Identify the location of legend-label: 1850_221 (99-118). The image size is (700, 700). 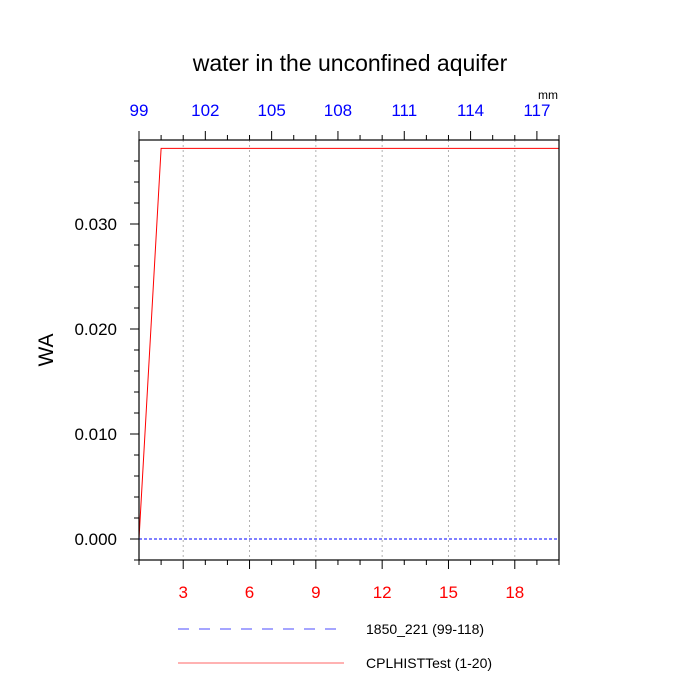
(425, 629).